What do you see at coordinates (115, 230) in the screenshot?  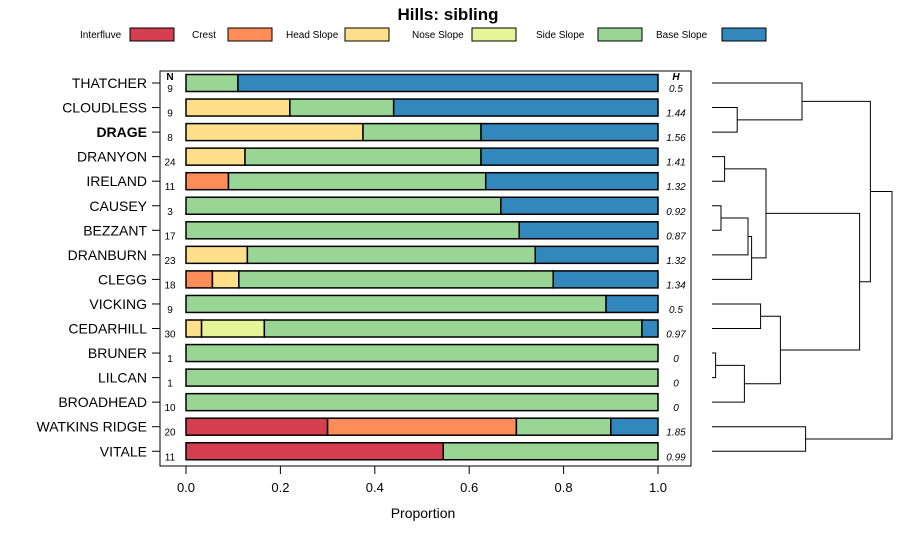 I see `category-label-bezzant: BEZZANT` at bounding box center [115, 230].